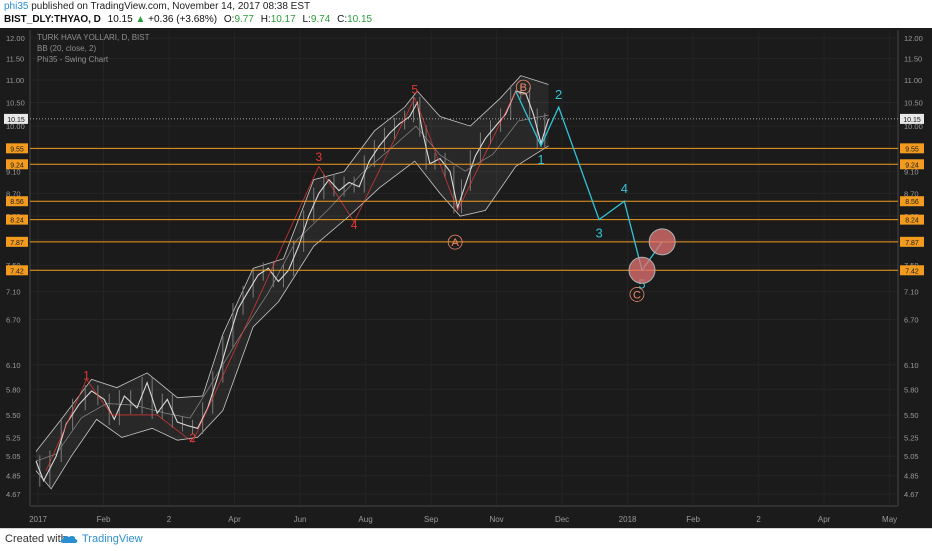  Describe the element at coordinates (13, 456) in the screenshot. I see `y-tick-label-left: 5.05` at that location.